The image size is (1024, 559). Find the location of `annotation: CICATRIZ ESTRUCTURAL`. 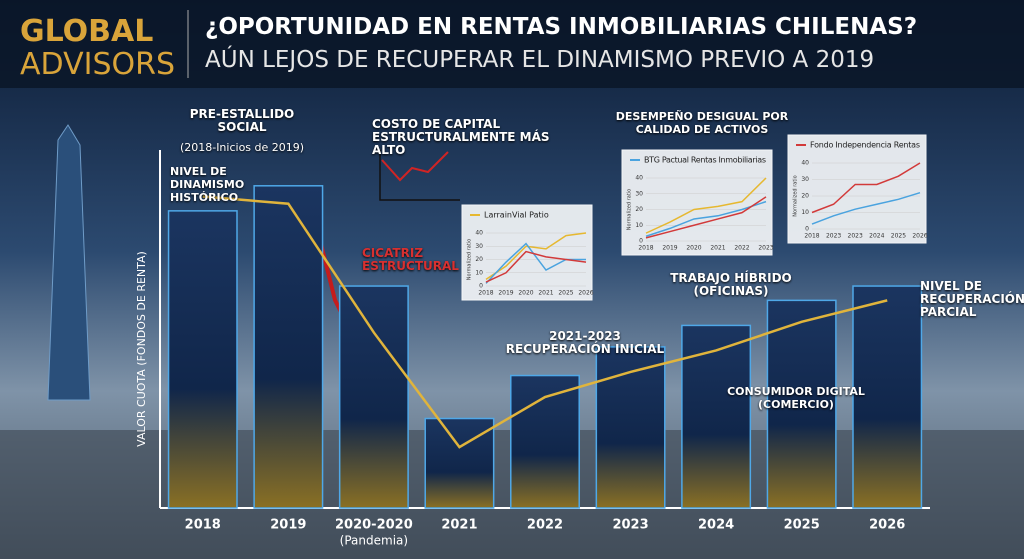

annotation: CICATRIZ ESTRUCTURAL is located at coordinates (410, 259).